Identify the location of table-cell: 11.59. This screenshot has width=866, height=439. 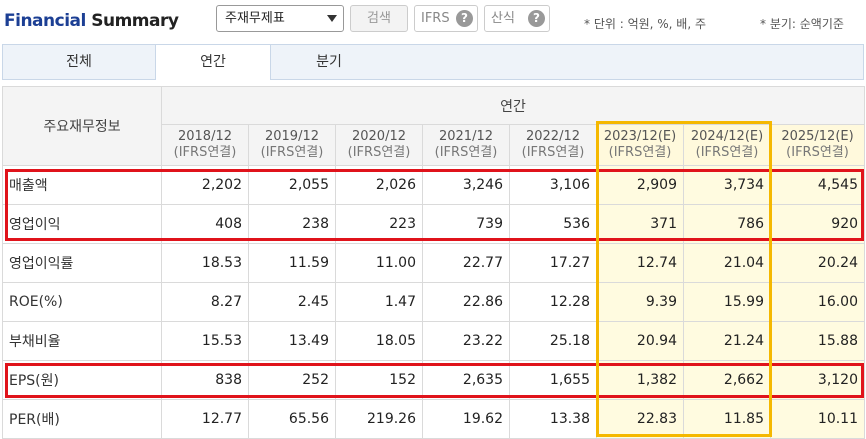
(292, 263).